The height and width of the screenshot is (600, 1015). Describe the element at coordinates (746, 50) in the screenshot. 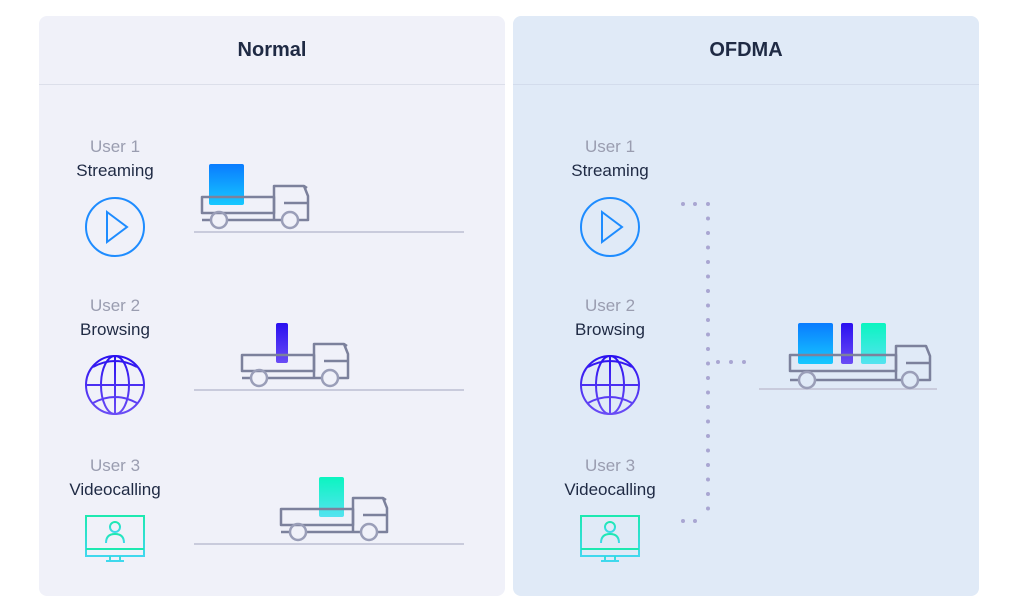

I see `panel-title: OFDMA` at that location.